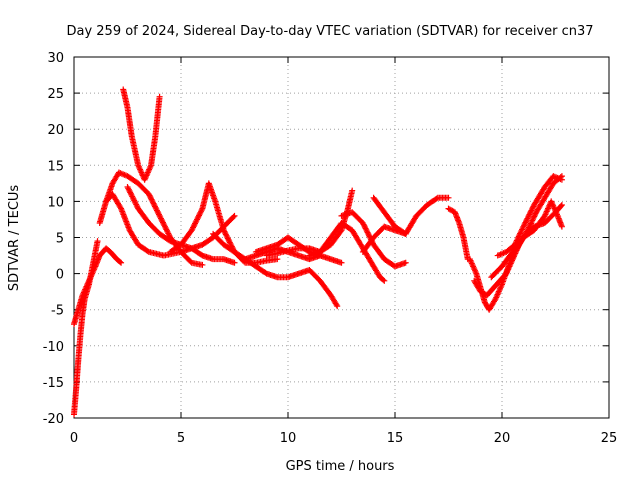 This screenshot has height=480, width=640. Describe the element at coordinates (57, 311) in the screenshot. I see `y-tick-label: -5` at that location.